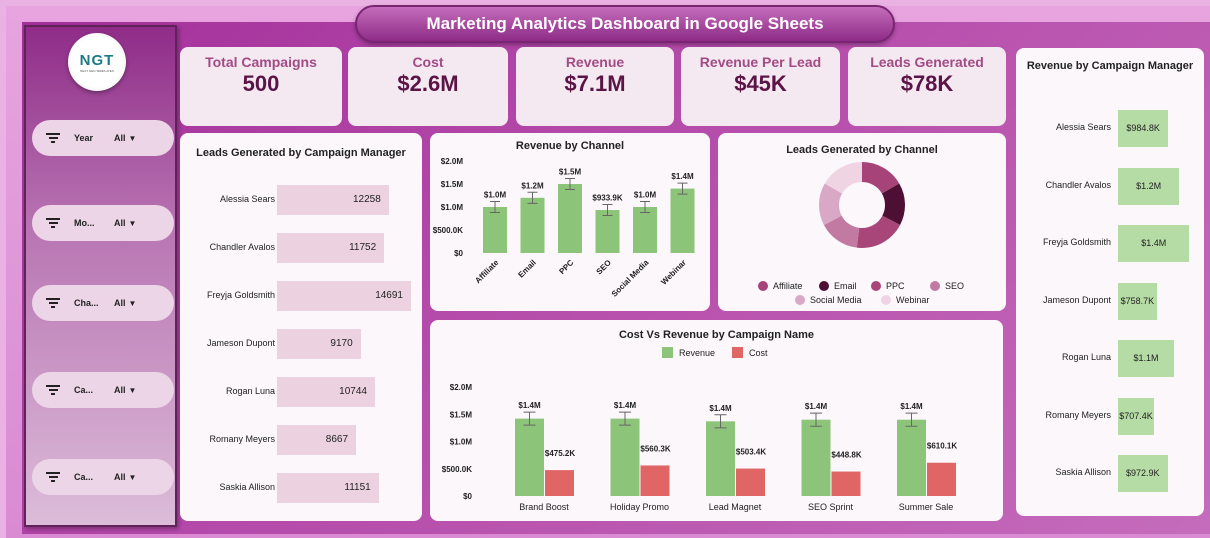 The height and width of the screenshot is (538, 1210). What do you see at coordinates (912, 300) in the screenshot?
I see `legend-label: Webinar` at bounding box center [912, 300].